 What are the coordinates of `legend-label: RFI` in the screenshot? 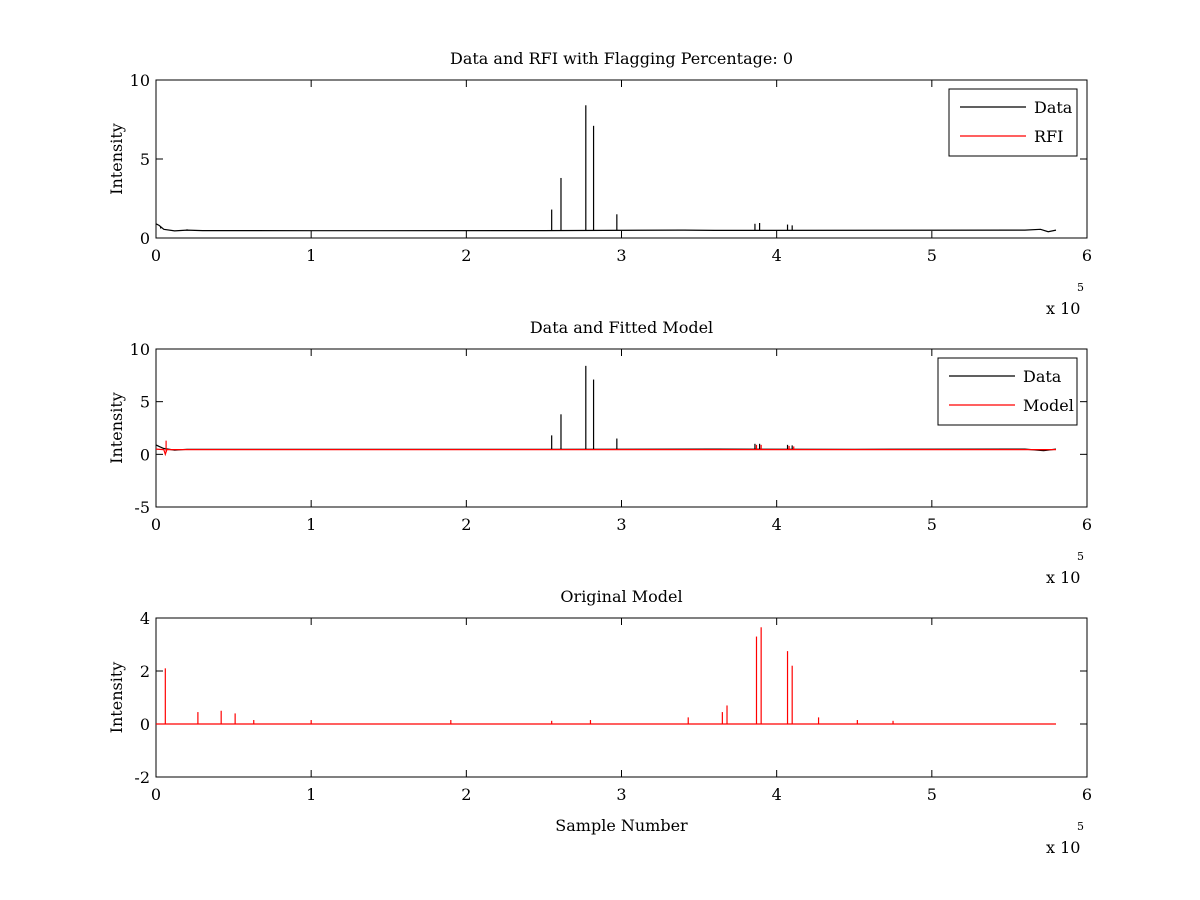 It's located at (1048, 136).